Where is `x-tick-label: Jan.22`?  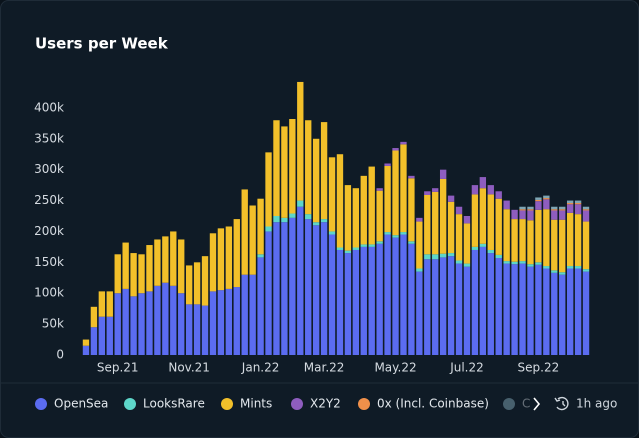
x-tick-label: Jan.22 is located at coordinates (260, 368).